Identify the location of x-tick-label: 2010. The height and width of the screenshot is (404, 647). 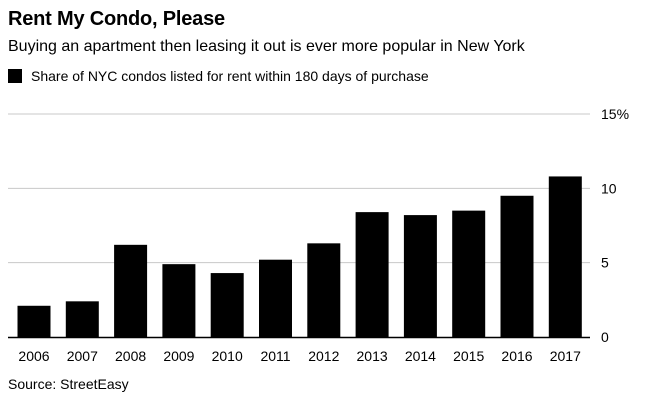
(227, 356).